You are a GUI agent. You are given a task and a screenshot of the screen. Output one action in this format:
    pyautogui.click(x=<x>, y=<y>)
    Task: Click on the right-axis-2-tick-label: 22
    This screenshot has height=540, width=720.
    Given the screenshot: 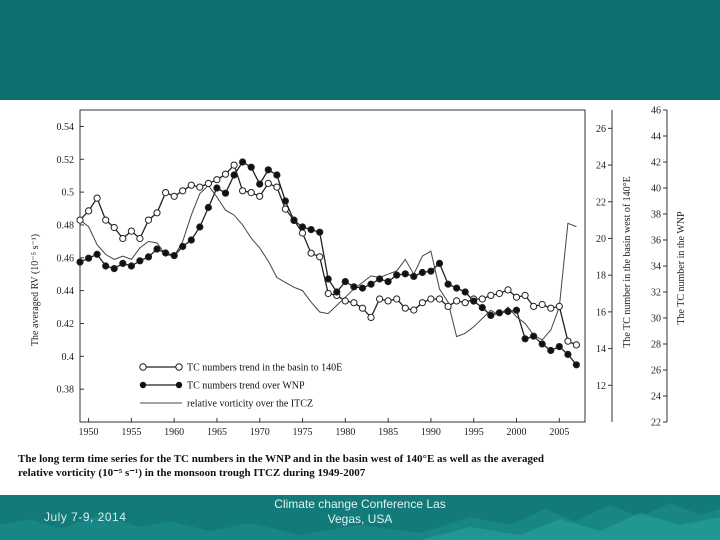 What is the action you would take?
    pyautogui.click(x=656, y=423)
    